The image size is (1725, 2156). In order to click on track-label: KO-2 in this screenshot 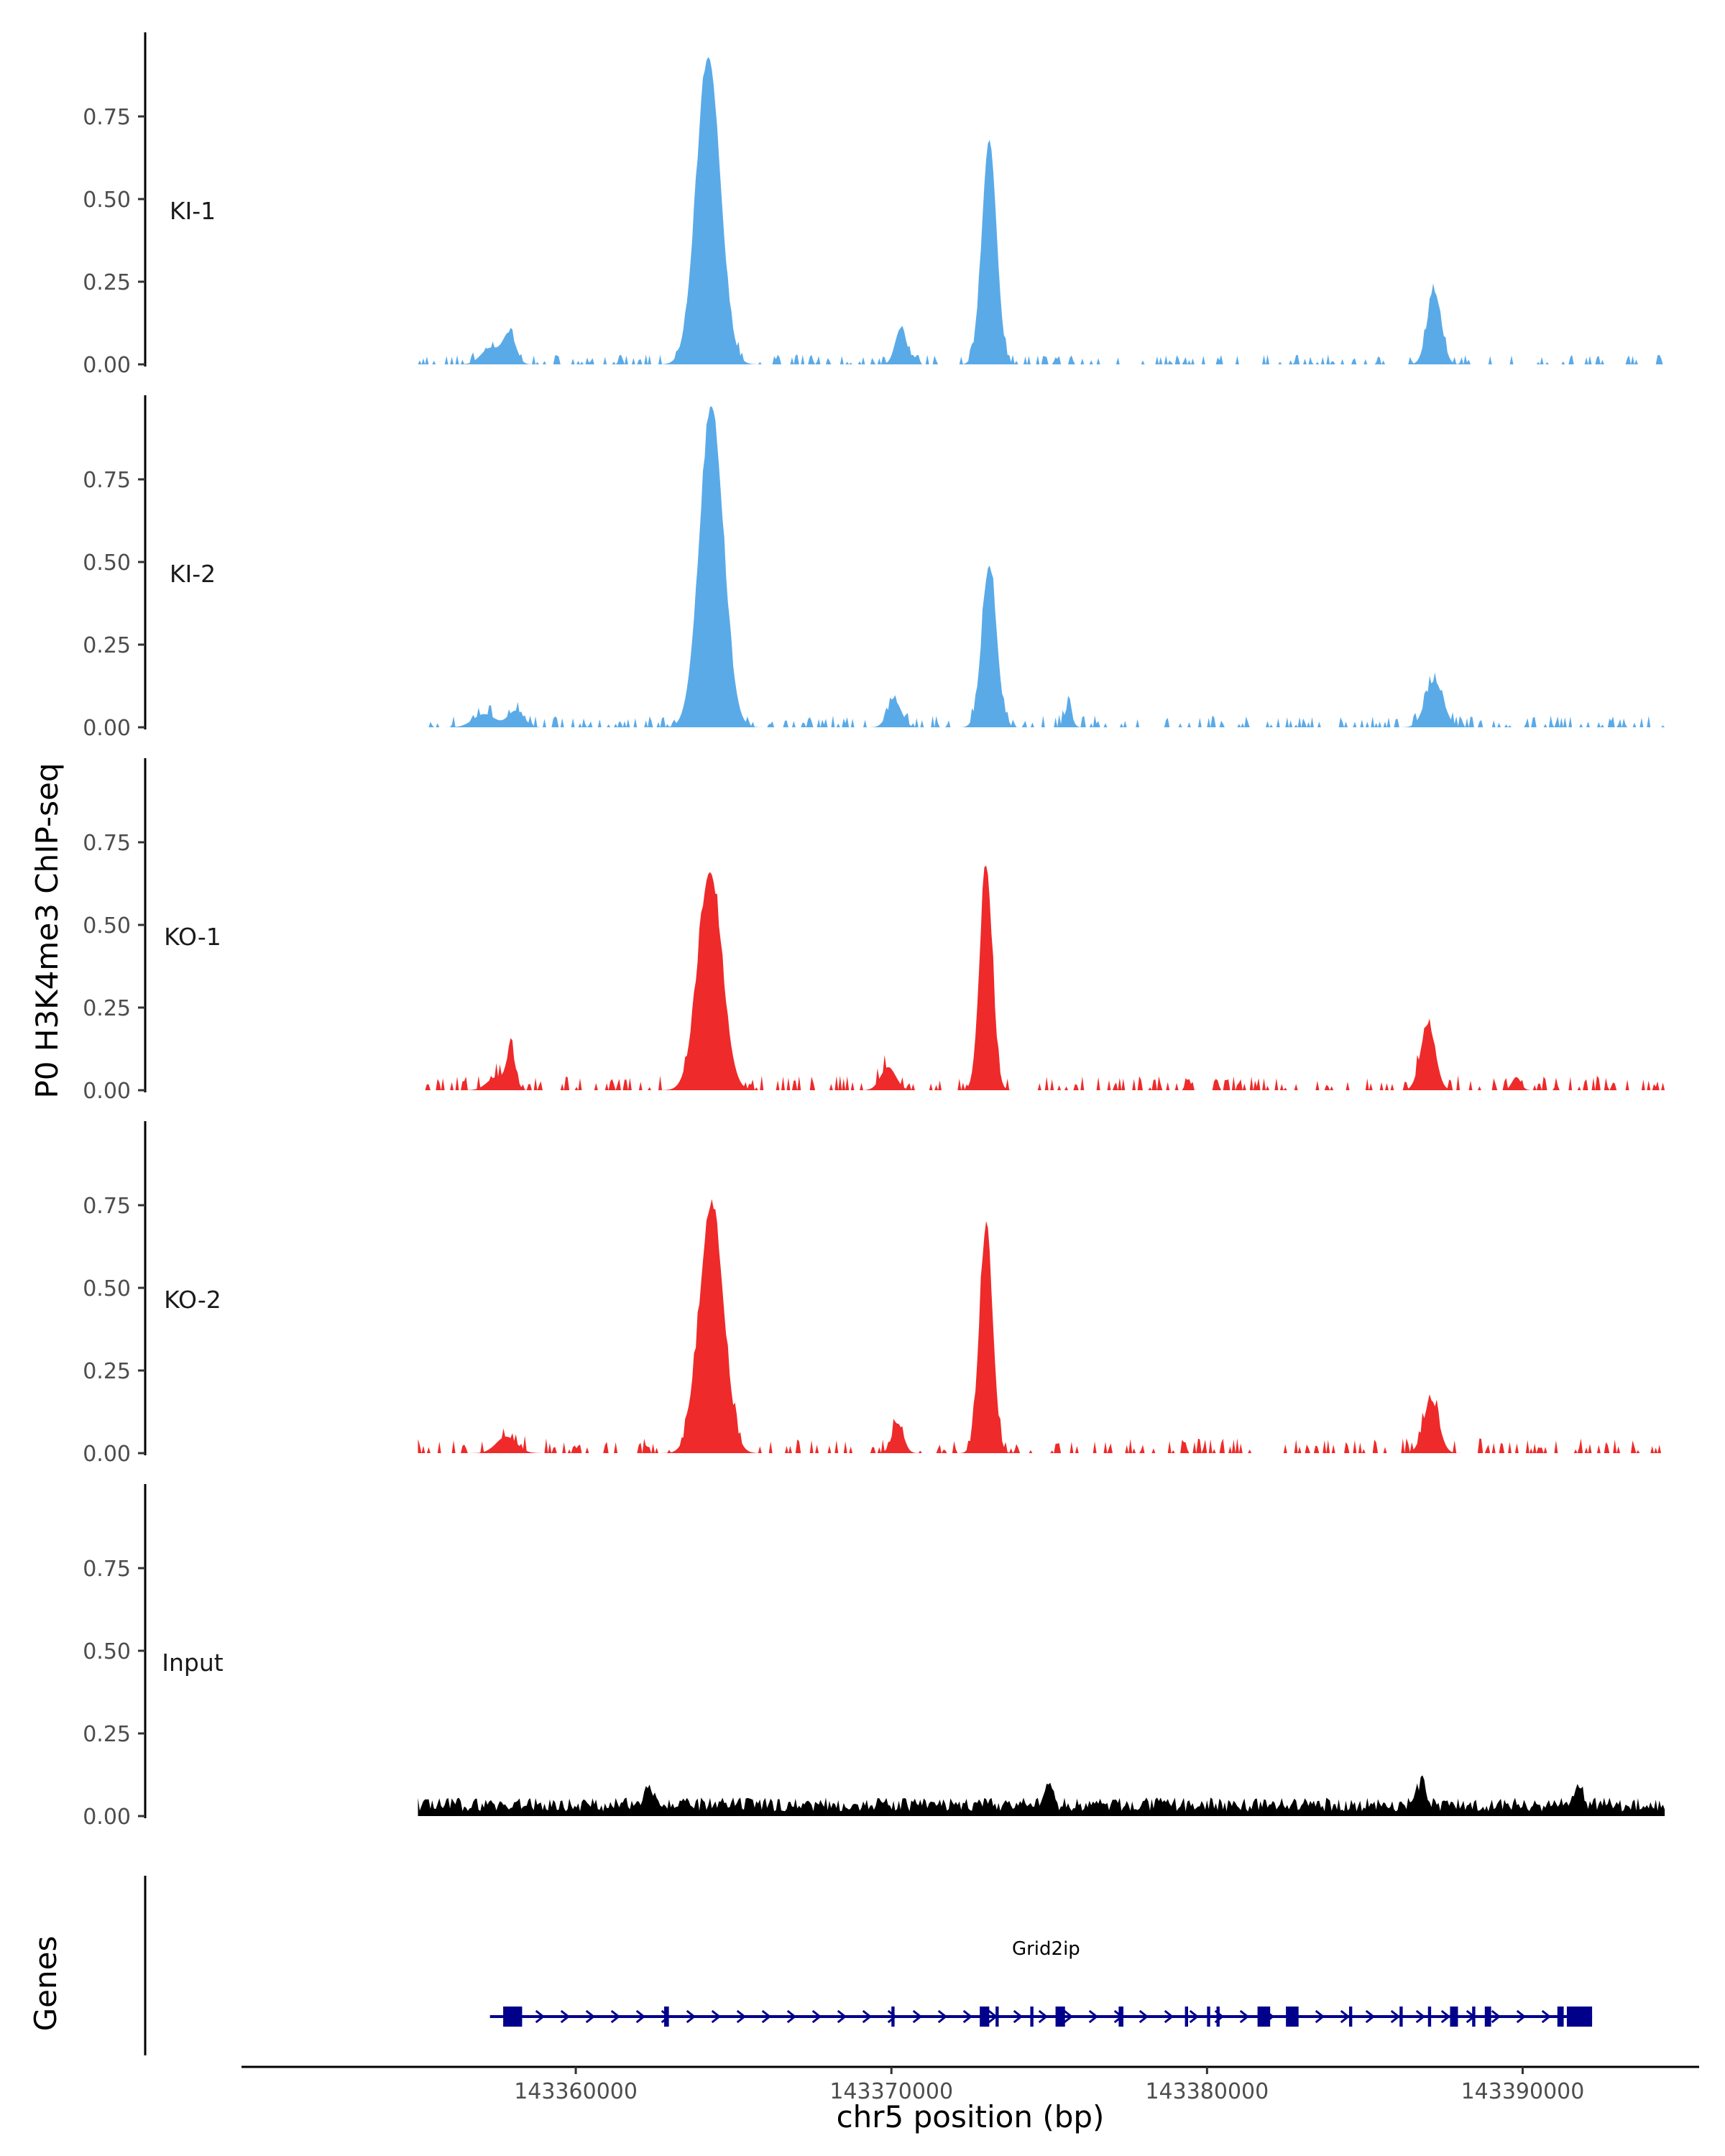, I will do `click(192, 1300)`.